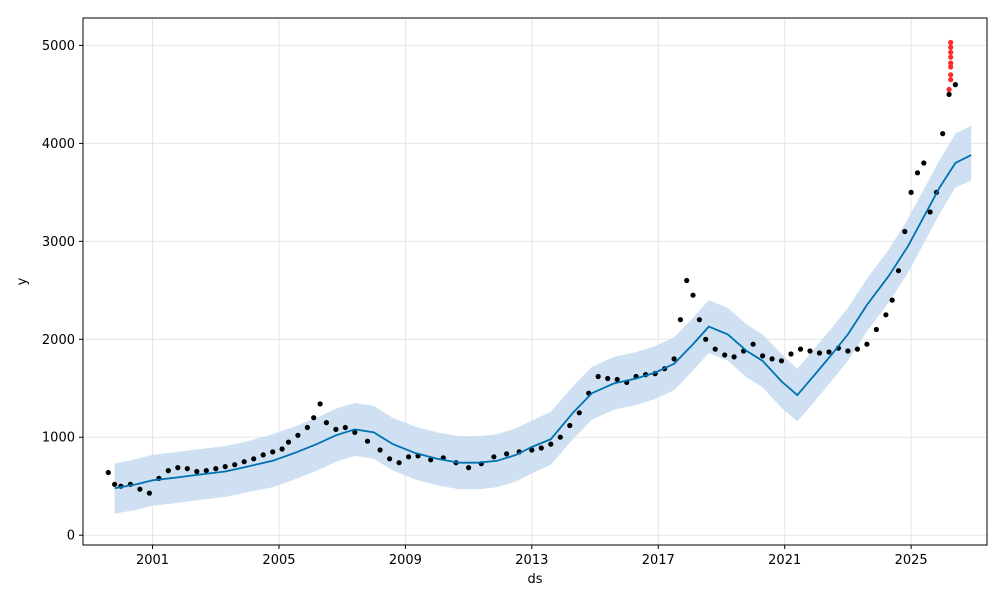 Image resolution: width=1000 pixels, height=600 pixels. I want to click on x-axis-ticks: 2001 2005 2009 2013 2017 2021 2025, so click(532, 556).